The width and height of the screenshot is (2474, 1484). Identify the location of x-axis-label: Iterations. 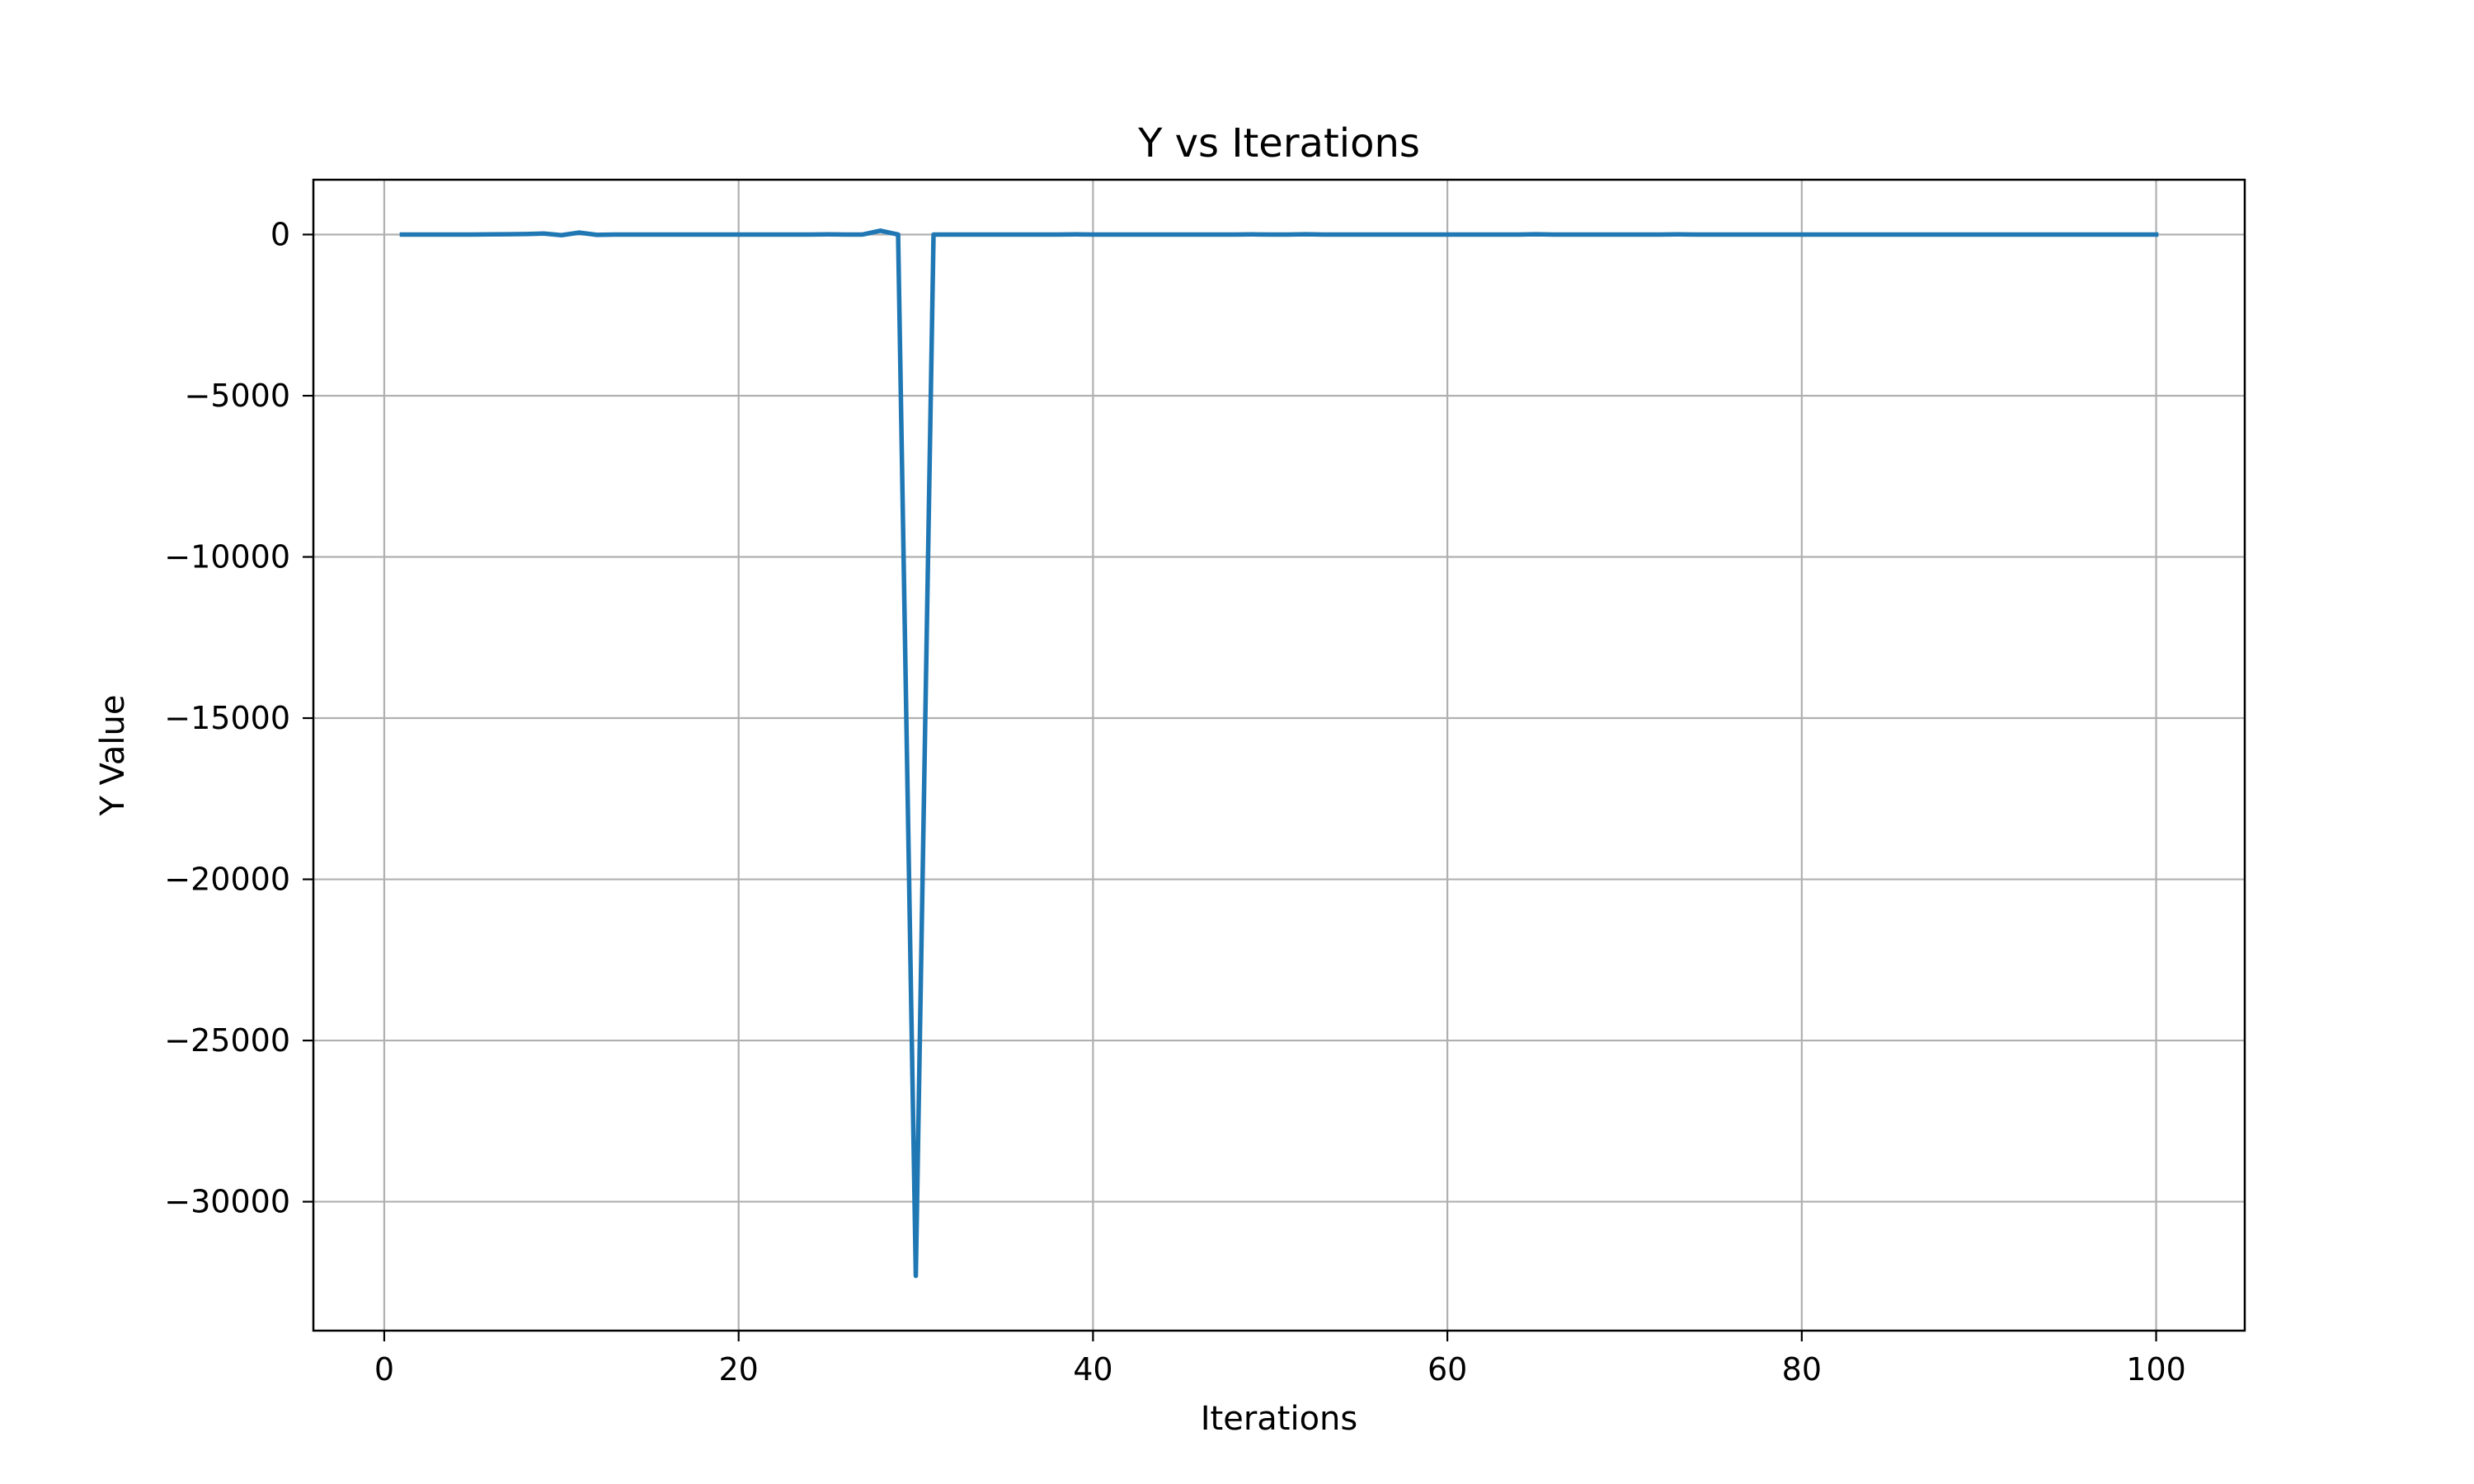
(1279, 1419).